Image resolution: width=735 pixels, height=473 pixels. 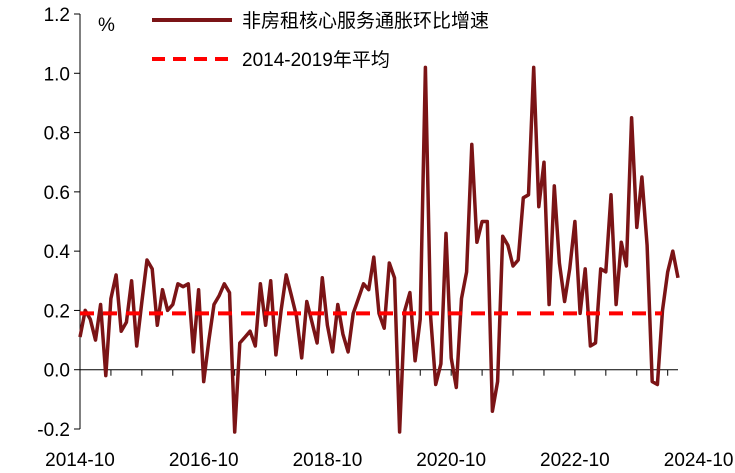 I want to click on x-tick-label: 2018-10, so click(x=328, y=460).